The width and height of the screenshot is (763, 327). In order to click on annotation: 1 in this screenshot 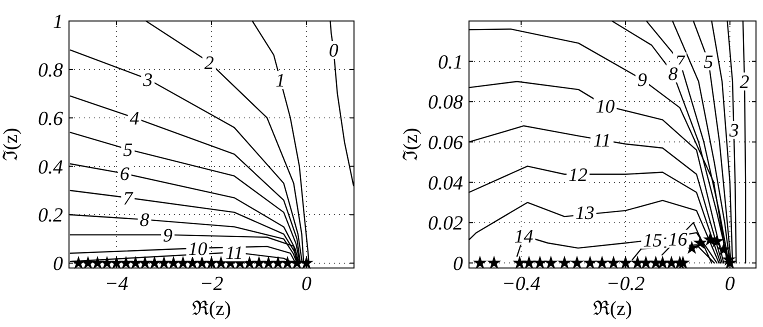, I will do `click(281, 81)`.